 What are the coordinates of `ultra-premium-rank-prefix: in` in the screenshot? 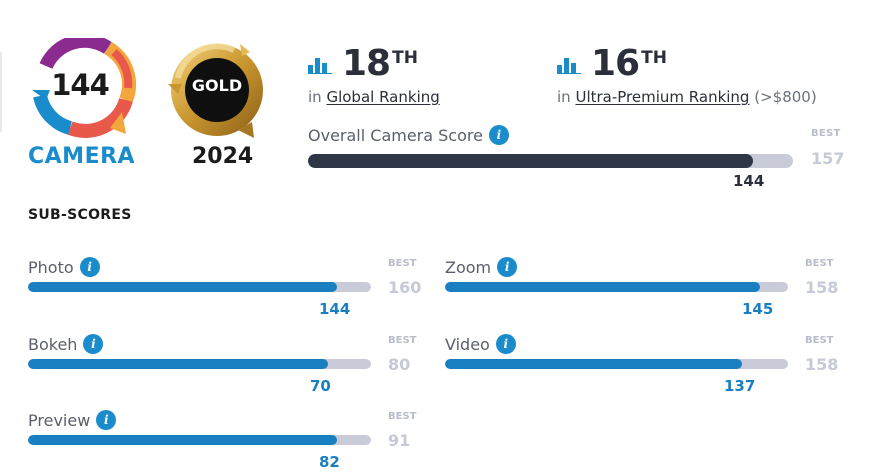 It's located at (564, 97).